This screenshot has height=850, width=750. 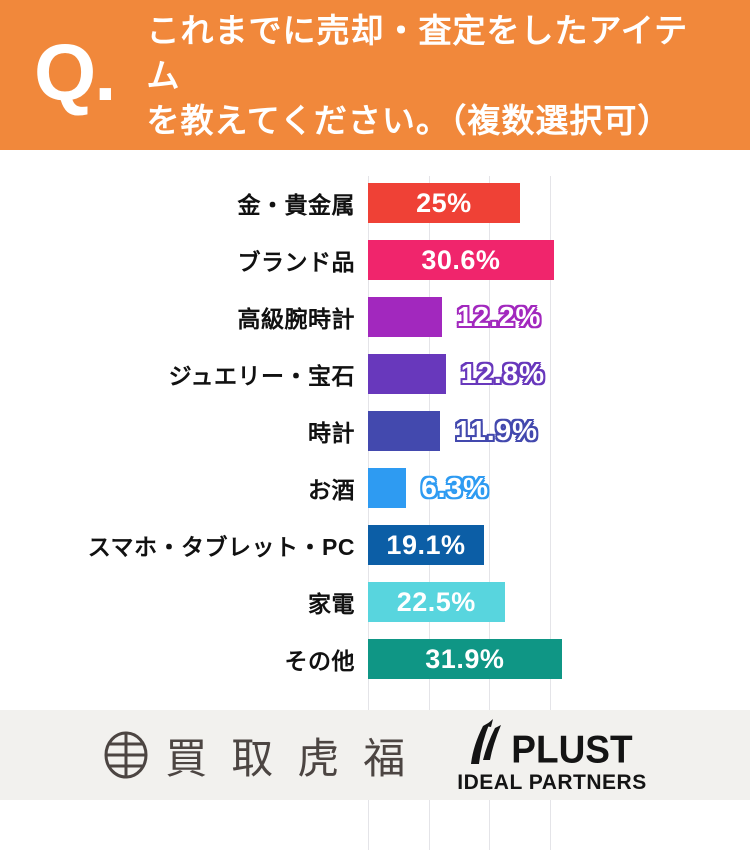 I want to click on question-title: これまでに売却・査定をしたアイテム を教えてください。（複数選択可）, so click(x=433, y=75).